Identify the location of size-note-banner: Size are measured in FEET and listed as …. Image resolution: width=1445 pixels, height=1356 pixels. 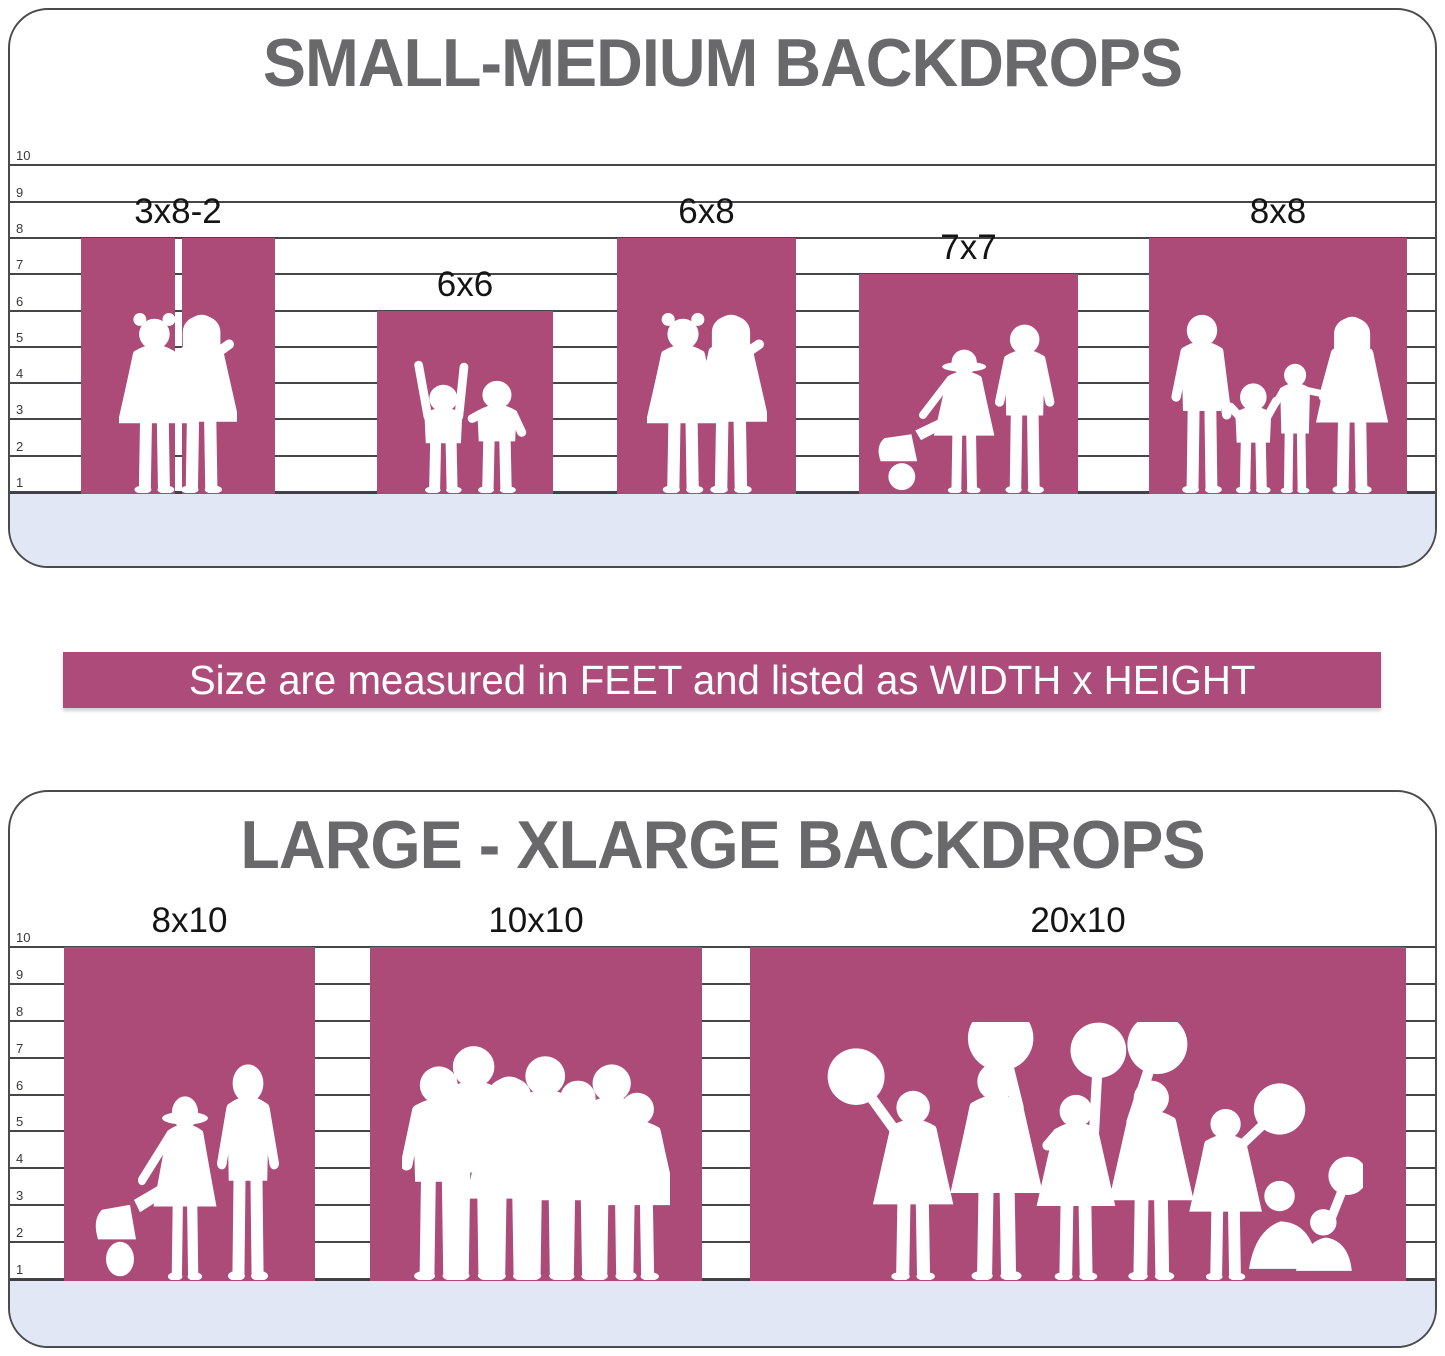
(722, 680).